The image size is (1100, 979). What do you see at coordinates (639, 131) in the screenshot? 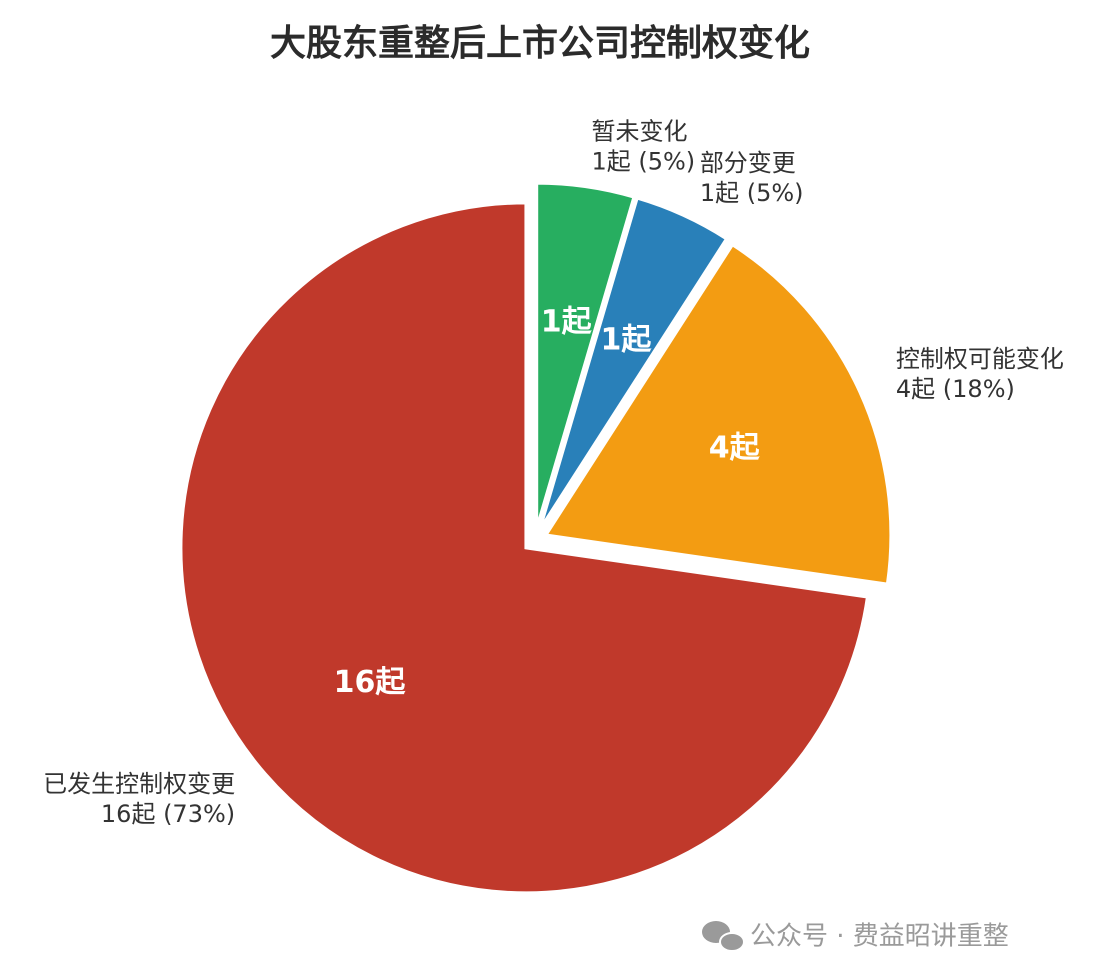
I see `slice-name: 暂未变化` at bounding box center [639, 131].